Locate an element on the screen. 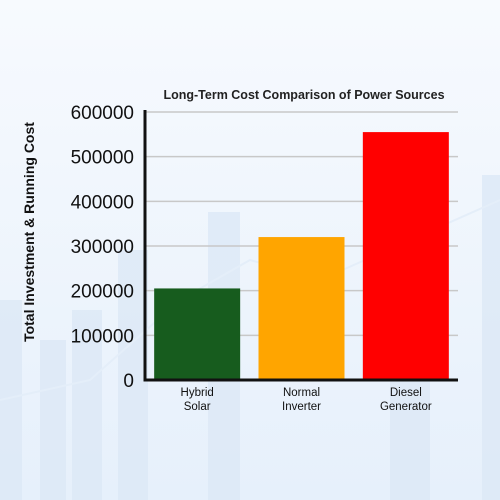  y-tick-label: 0 is located at coordinates (128, 381).